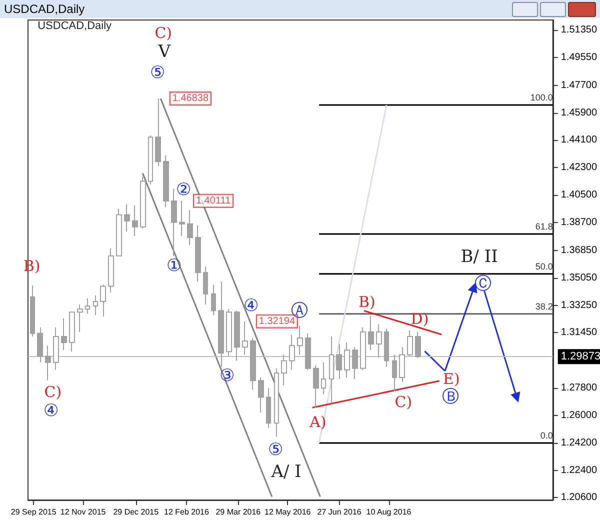  I want to click on y-tick-label: 1.35050, so click(579, 278).